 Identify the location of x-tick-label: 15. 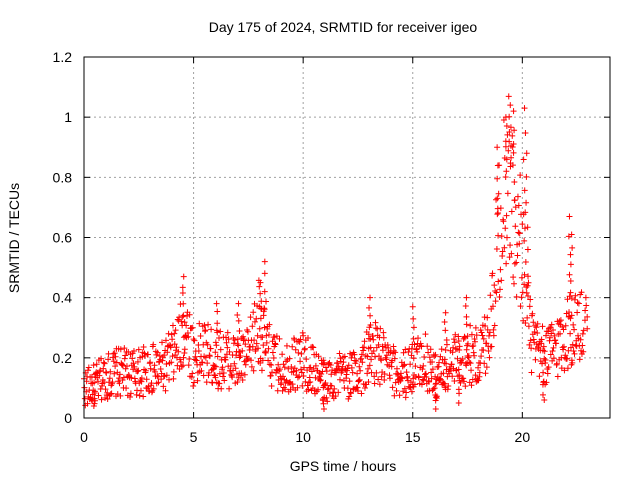
(413, 437).